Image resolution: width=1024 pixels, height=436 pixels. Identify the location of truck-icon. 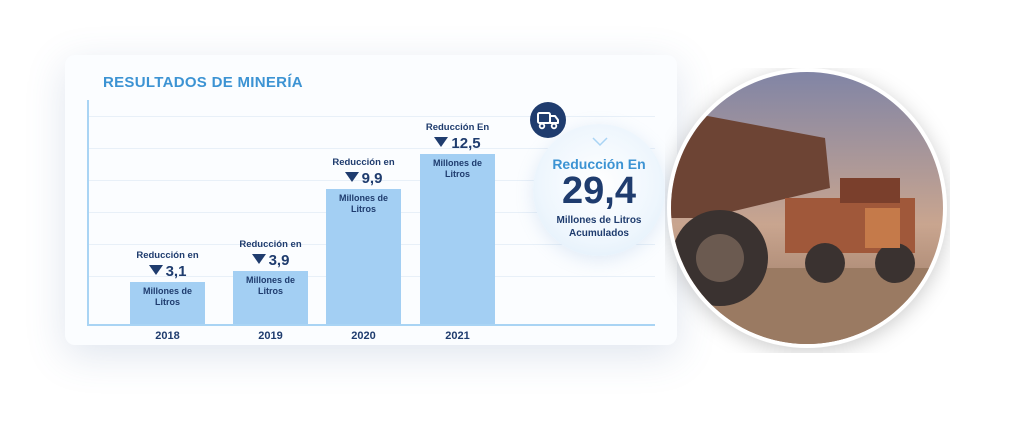
(548, 120).